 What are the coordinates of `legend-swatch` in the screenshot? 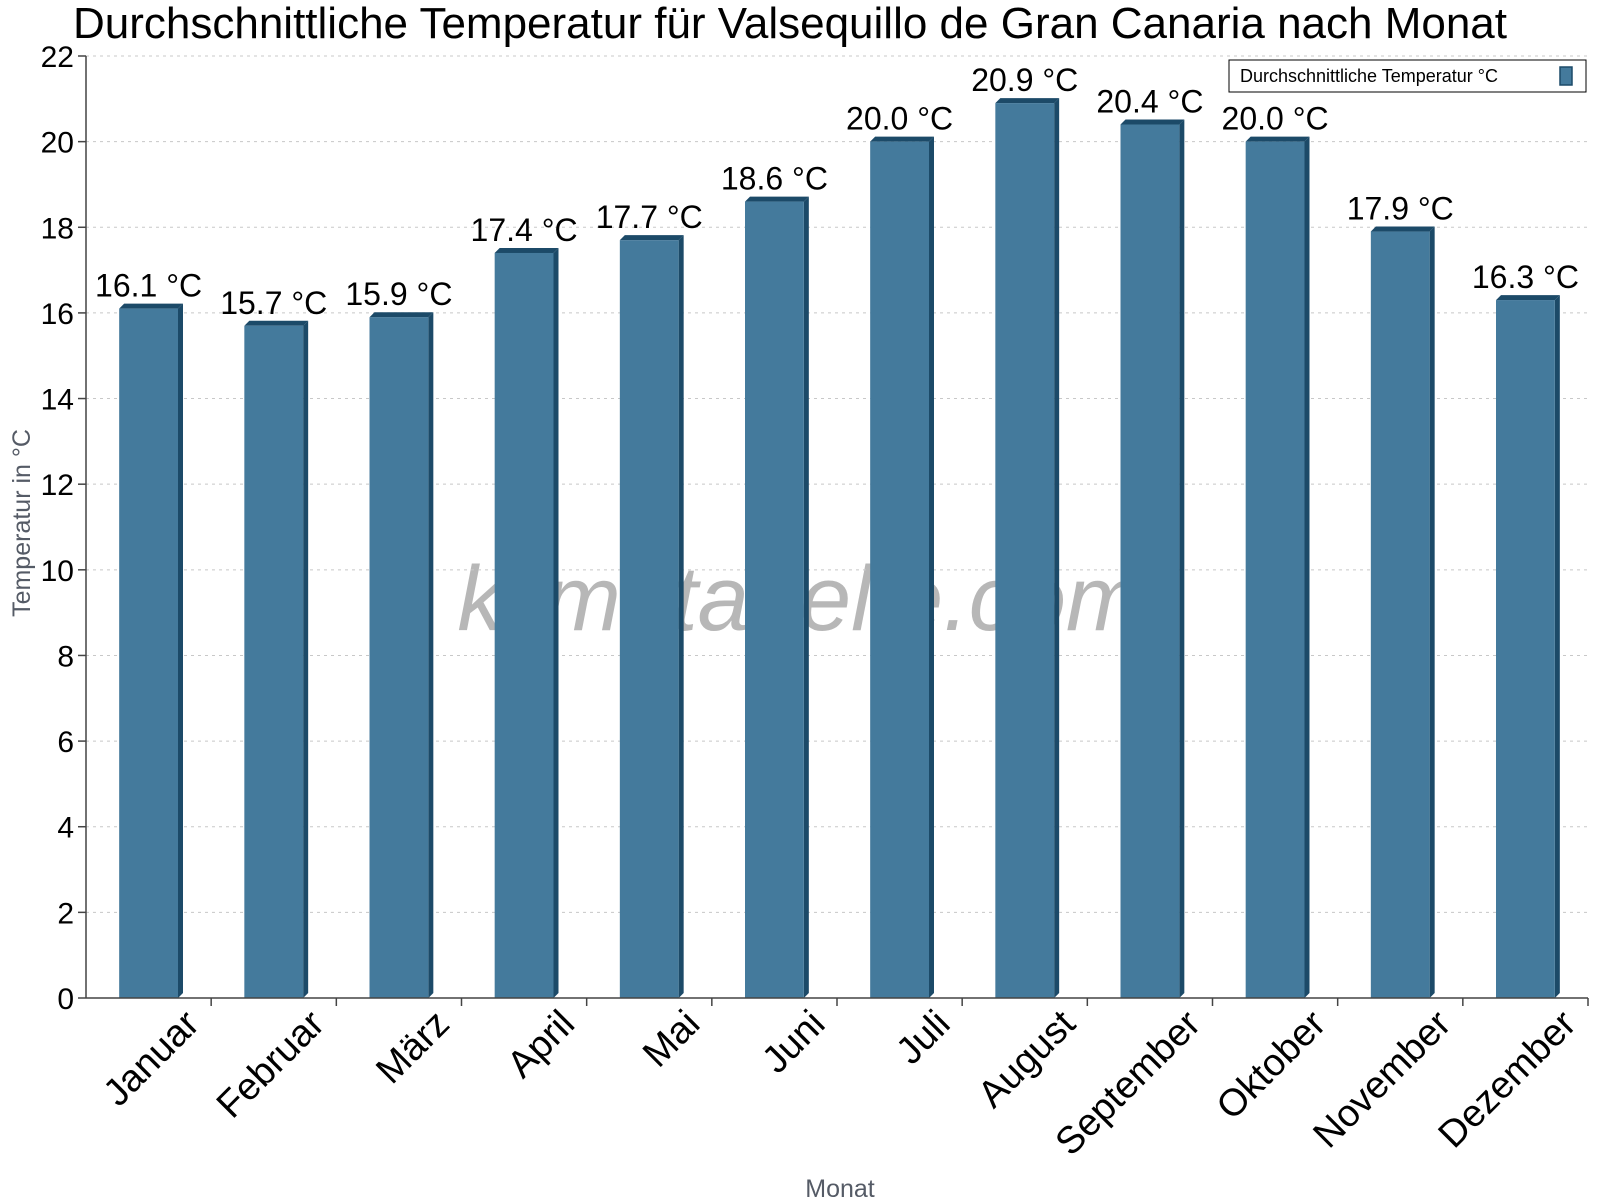 It's located at (1566, 76).